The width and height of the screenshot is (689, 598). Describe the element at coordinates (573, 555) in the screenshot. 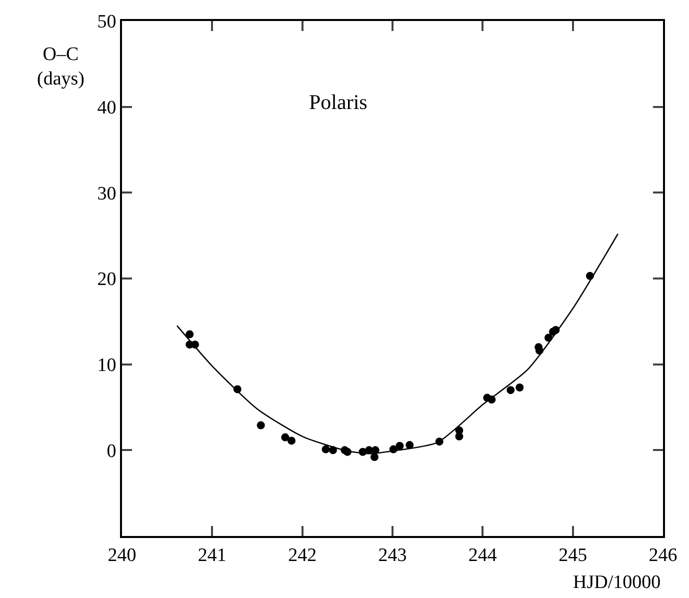

I see `x-tick-label: 245` at that location.